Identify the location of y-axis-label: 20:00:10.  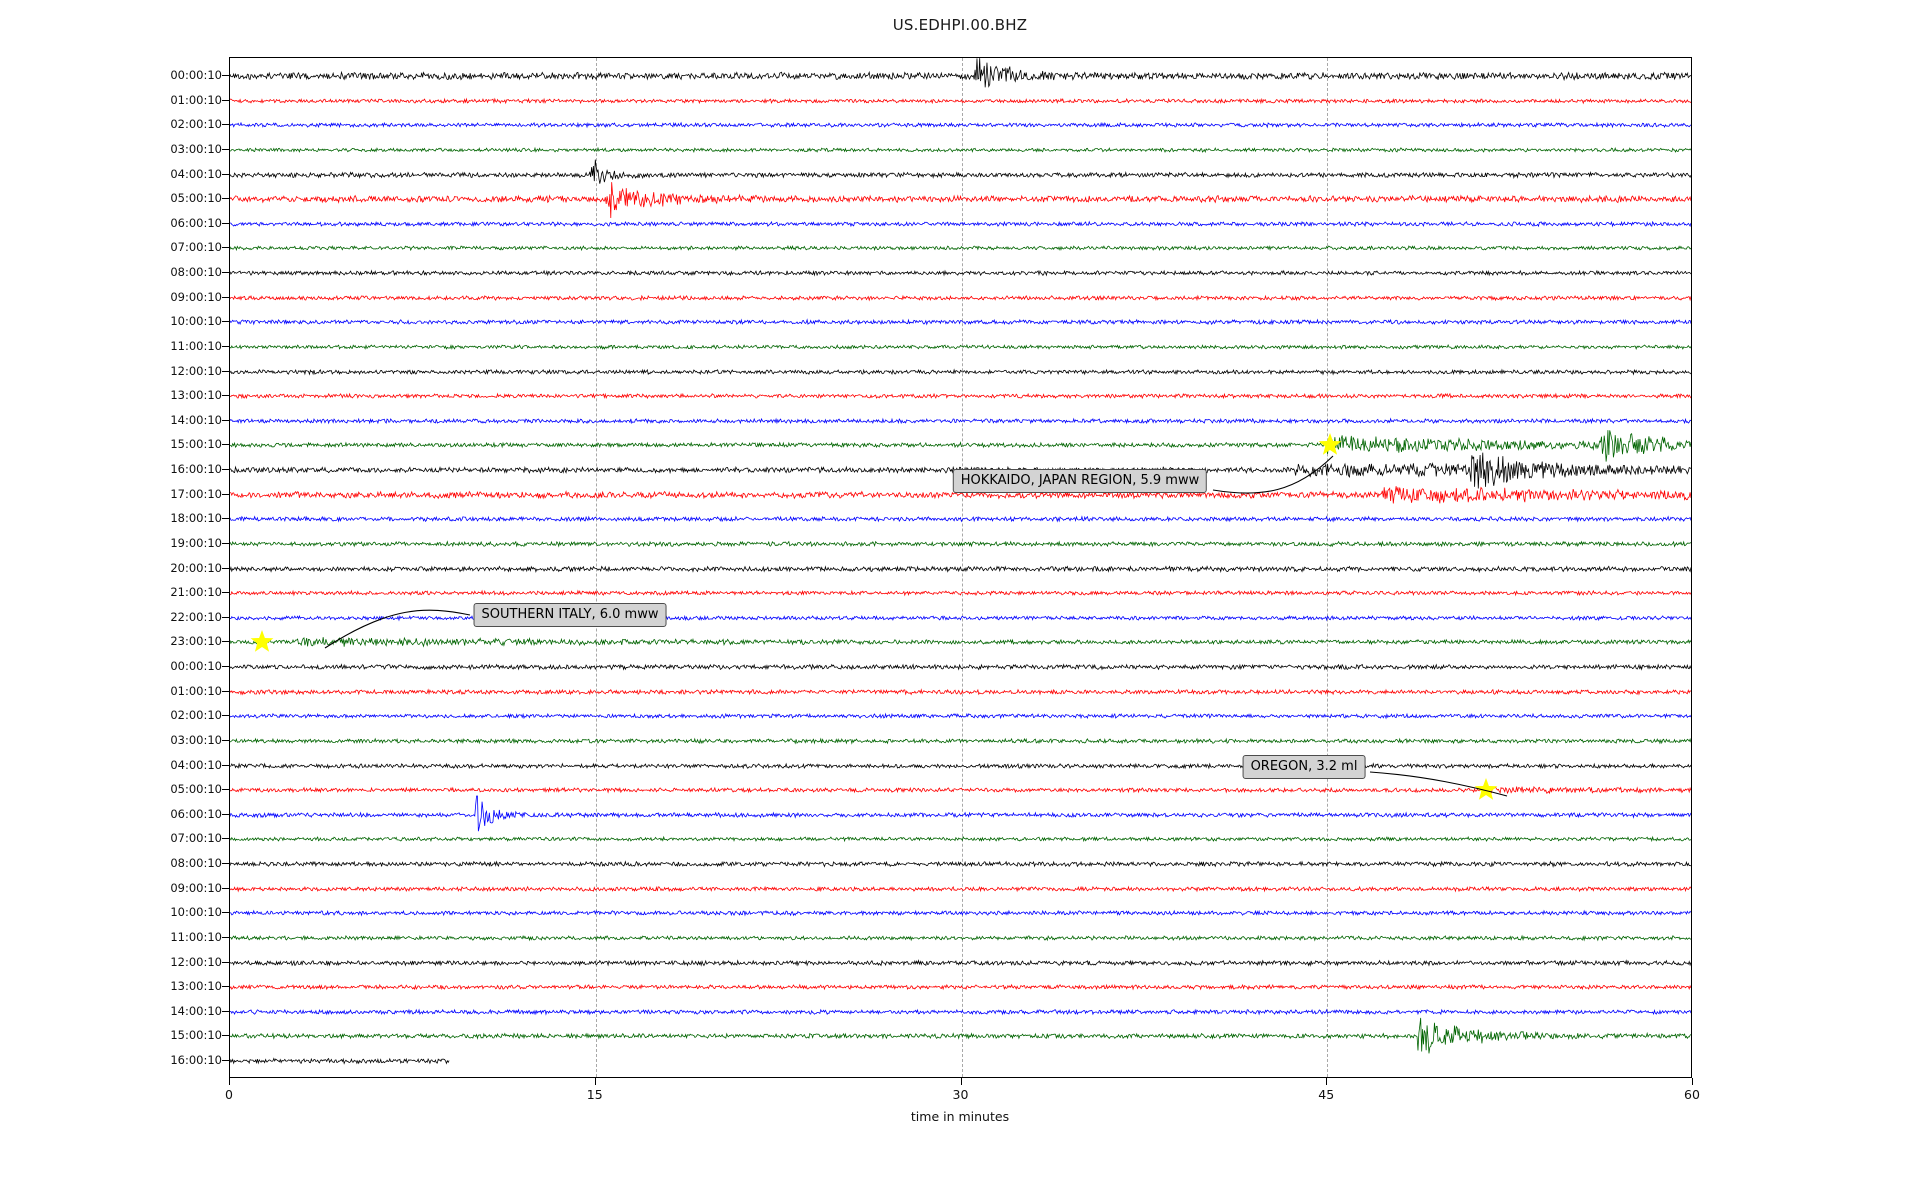
(196, 567).